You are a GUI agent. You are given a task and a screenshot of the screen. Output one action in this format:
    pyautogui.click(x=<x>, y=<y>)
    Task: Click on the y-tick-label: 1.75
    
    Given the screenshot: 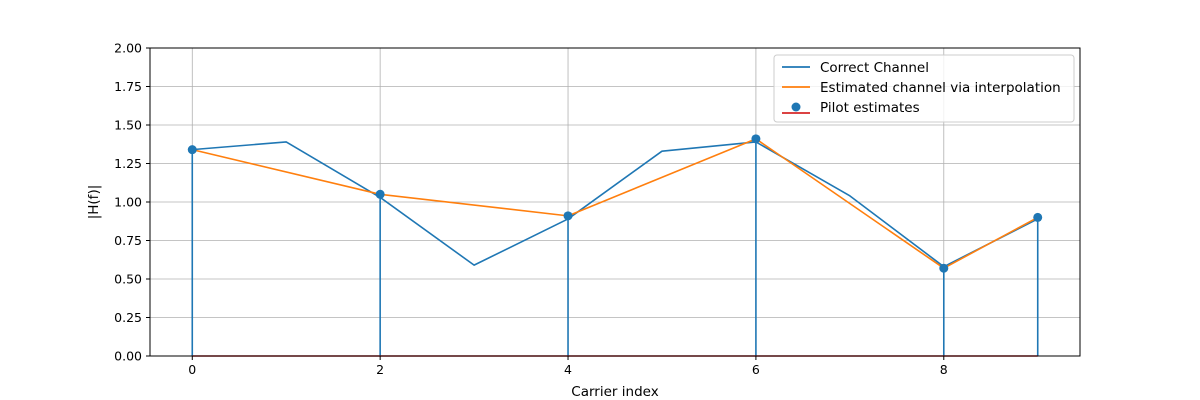 What is the action you would take?
    pyautogui.click(x=128, y=86)
    